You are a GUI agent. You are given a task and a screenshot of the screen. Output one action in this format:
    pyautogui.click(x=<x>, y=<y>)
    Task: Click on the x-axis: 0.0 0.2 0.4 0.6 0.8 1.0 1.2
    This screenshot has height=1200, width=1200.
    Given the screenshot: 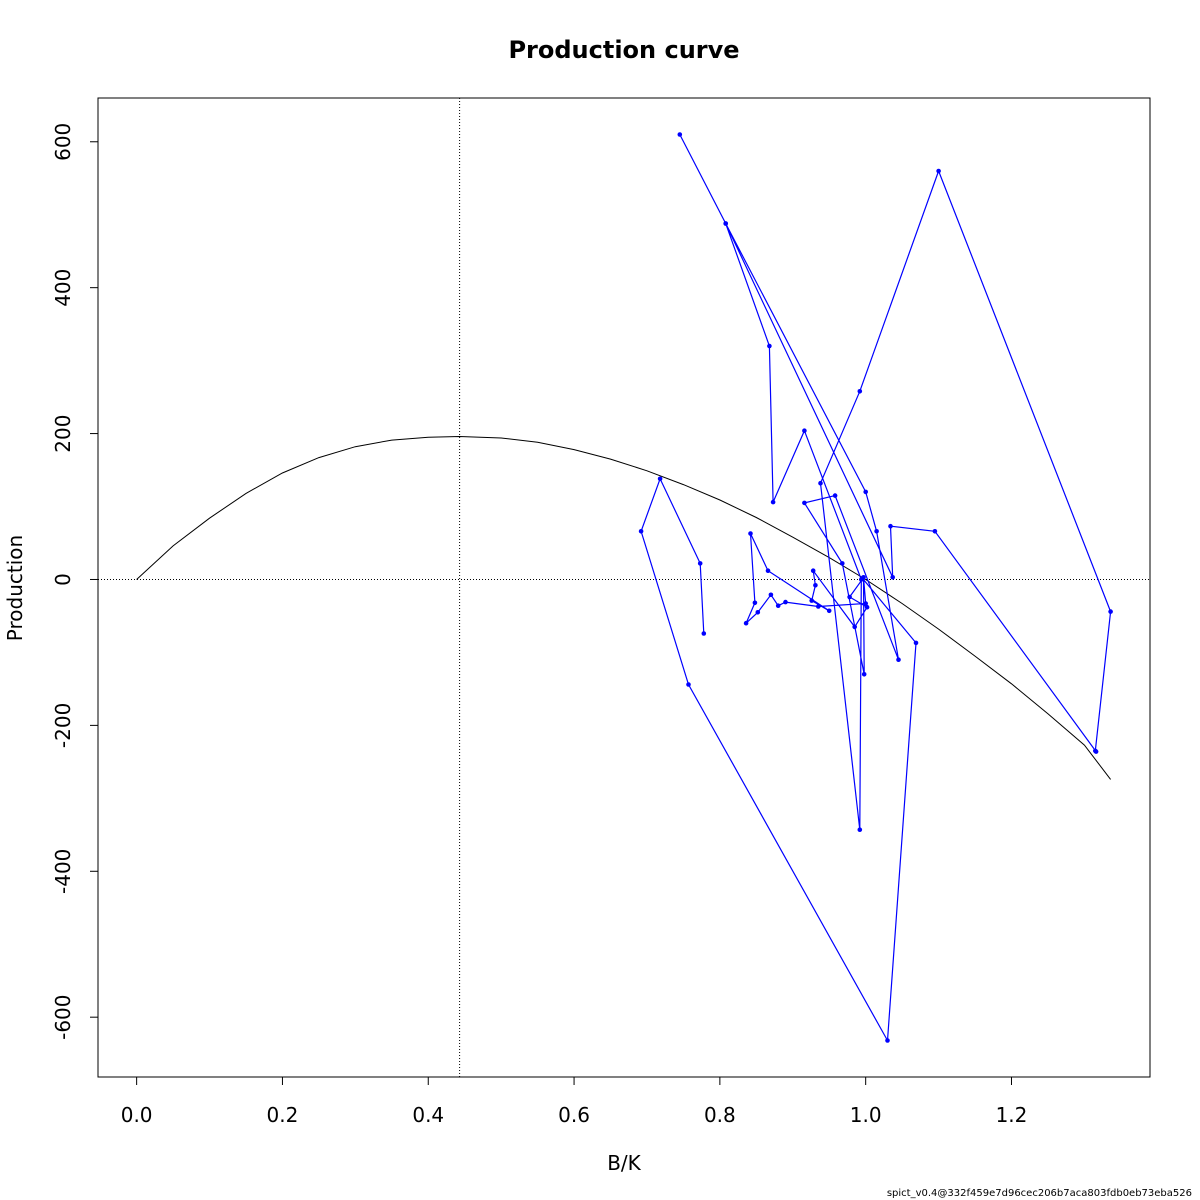 What is the action you would take?
    pyautogui.click(x=574, y=1101)
    